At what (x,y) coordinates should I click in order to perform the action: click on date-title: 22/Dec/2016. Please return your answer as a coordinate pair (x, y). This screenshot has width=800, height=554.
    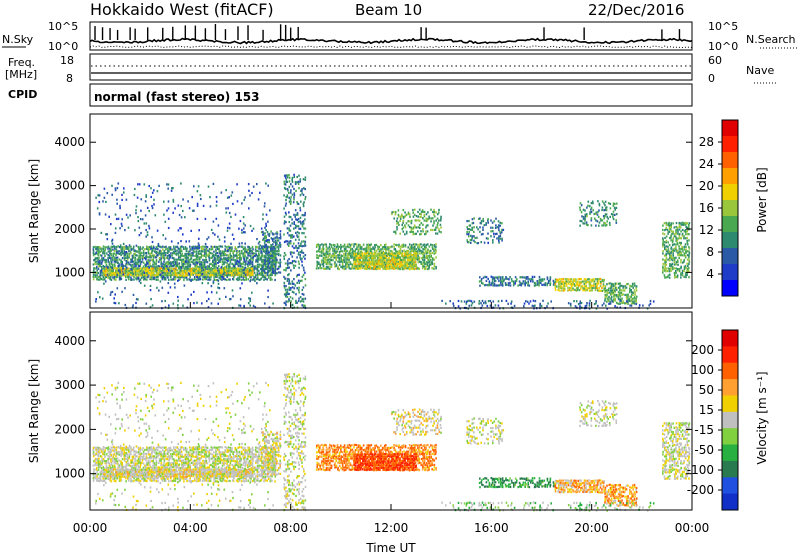
    Looking at the image, I should click on (636, 10).